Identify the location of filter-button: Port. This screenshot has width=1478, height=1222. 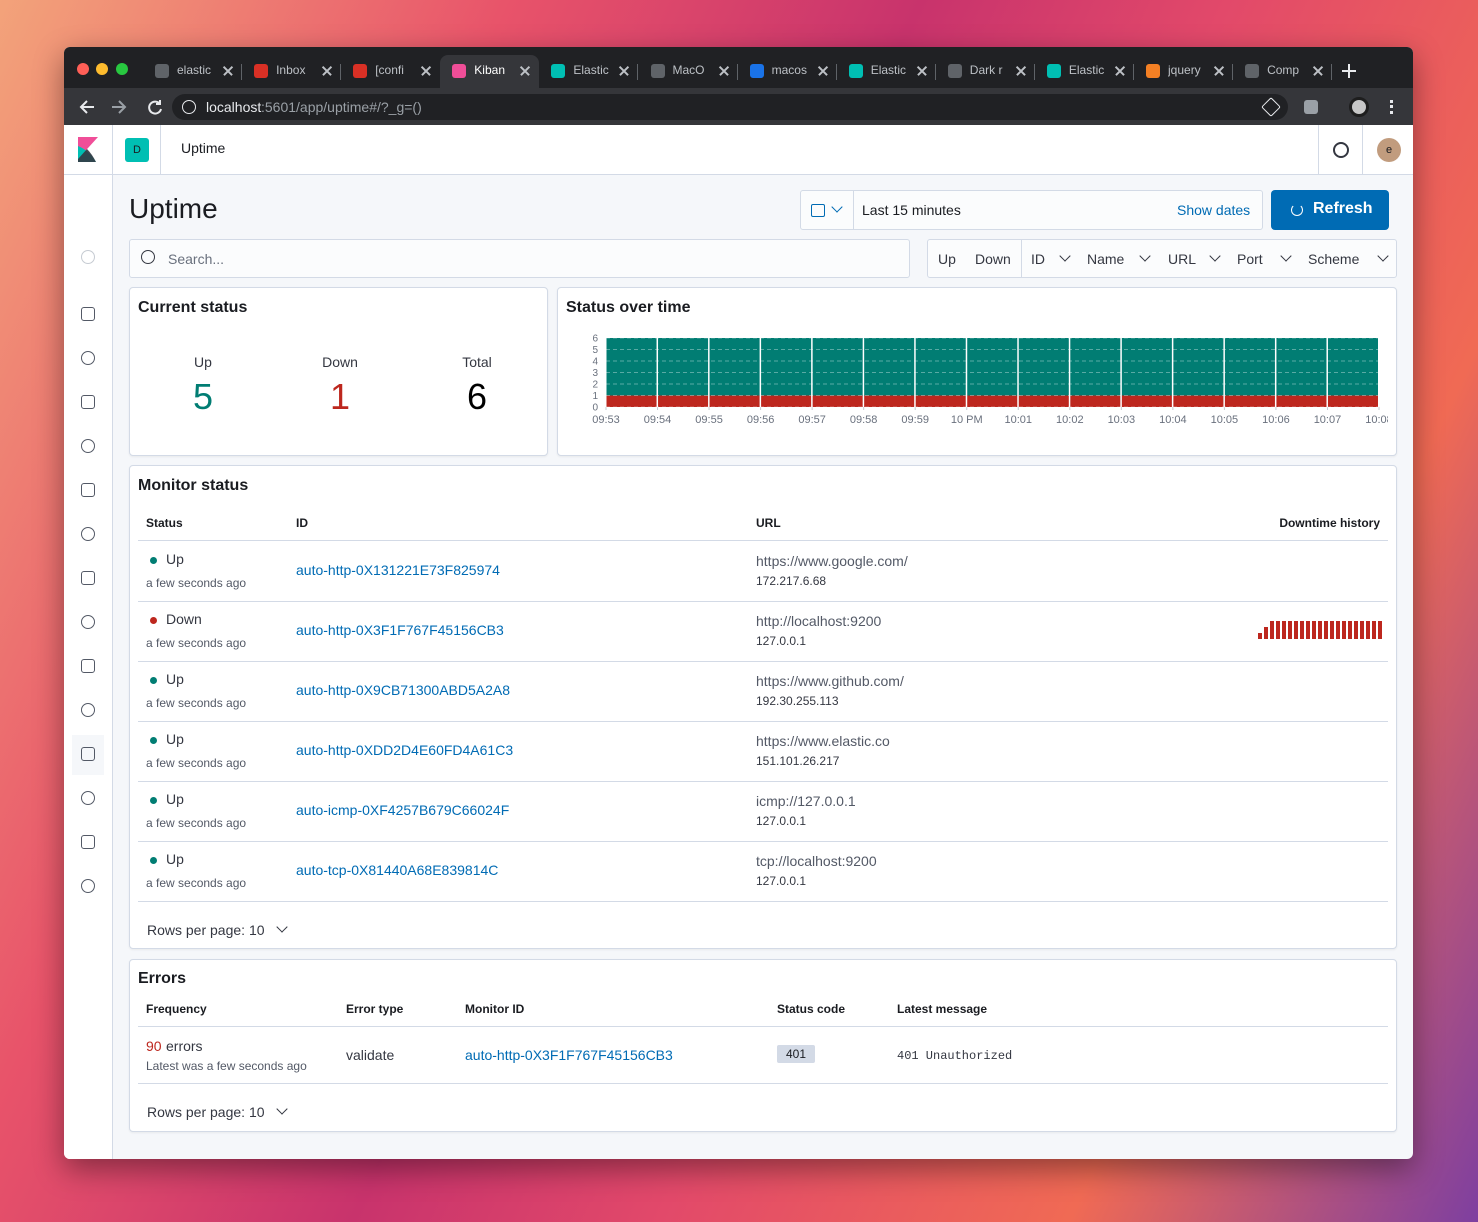
(1250, 259).